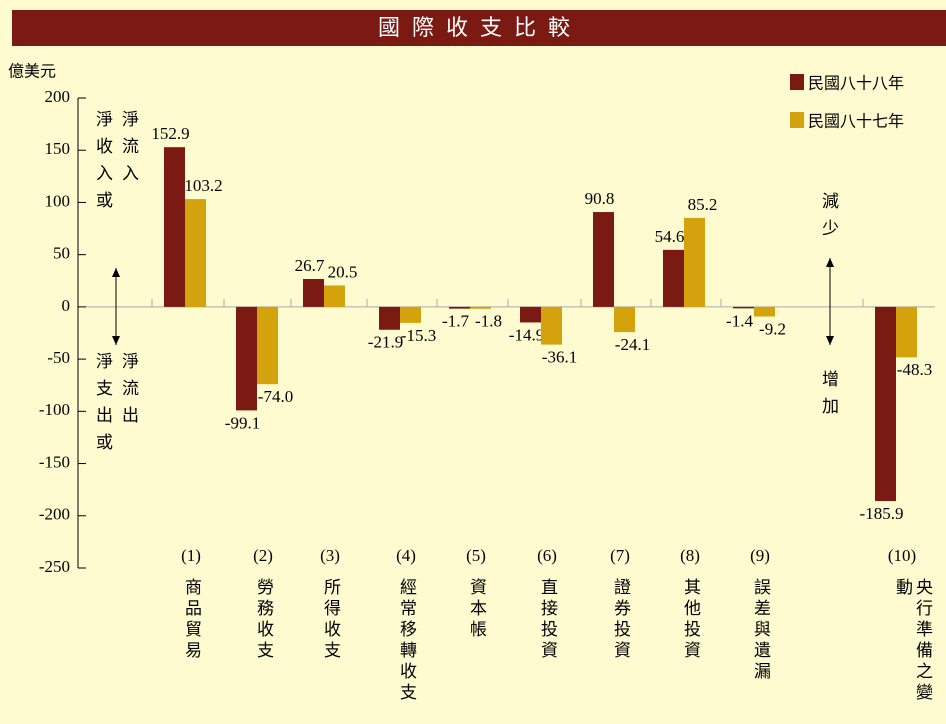 Image resolution: width=946 pixels, height=724 pixels. Describe the element at coordinates (620, 555) in the screenshot. I see `x-tick-label: (7)` at that location.